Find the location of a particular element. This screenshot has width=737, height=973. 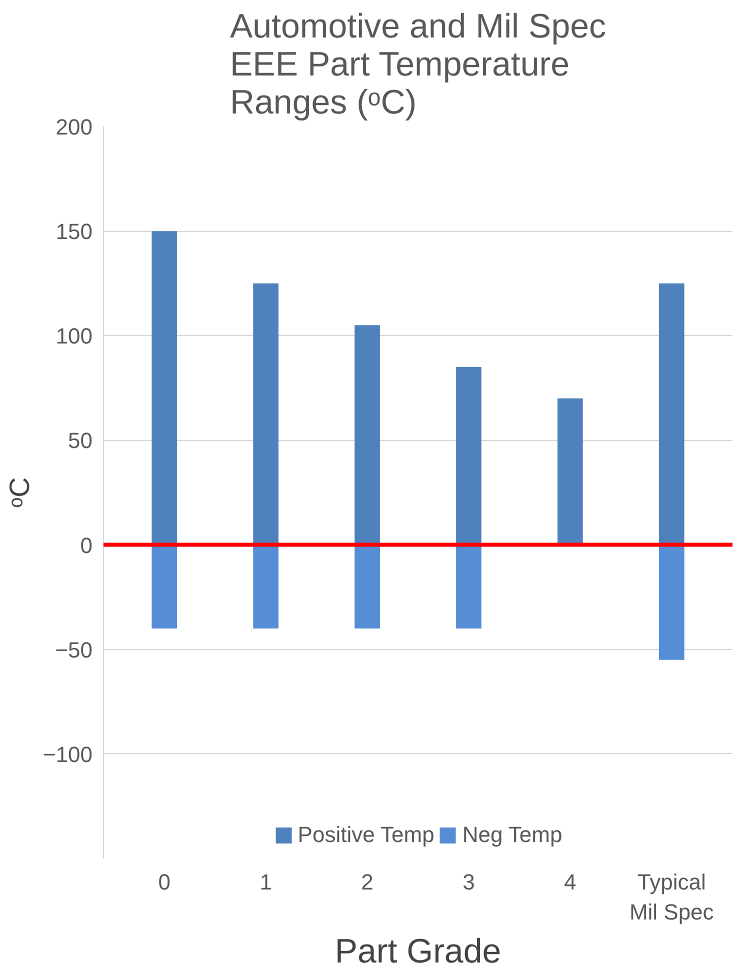

x-tick-label: 3 is located at coordinates (468, 882).